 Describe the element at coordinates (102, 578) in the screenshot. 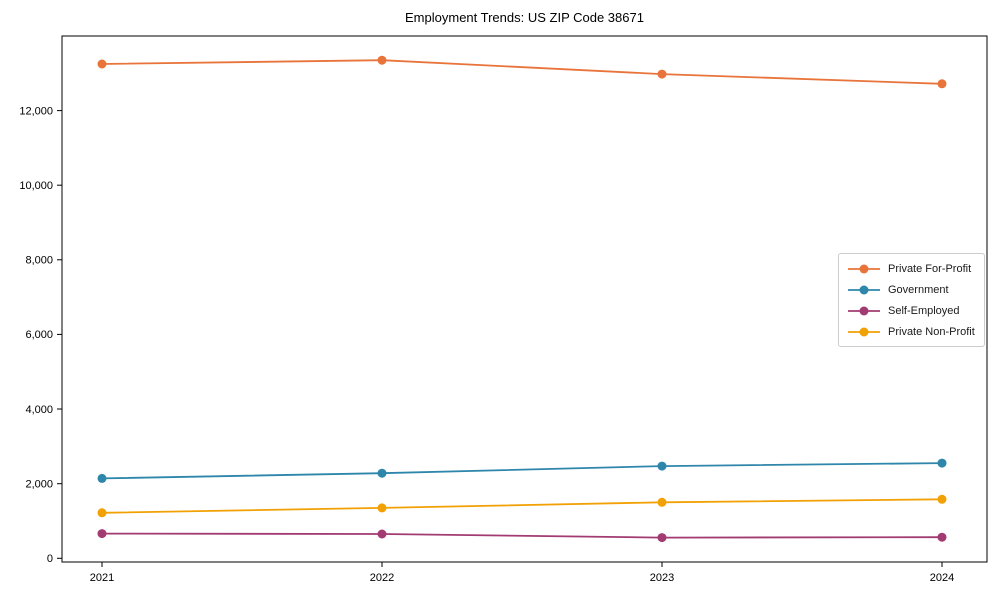

I see `x-tick-label: 2021` at that location.